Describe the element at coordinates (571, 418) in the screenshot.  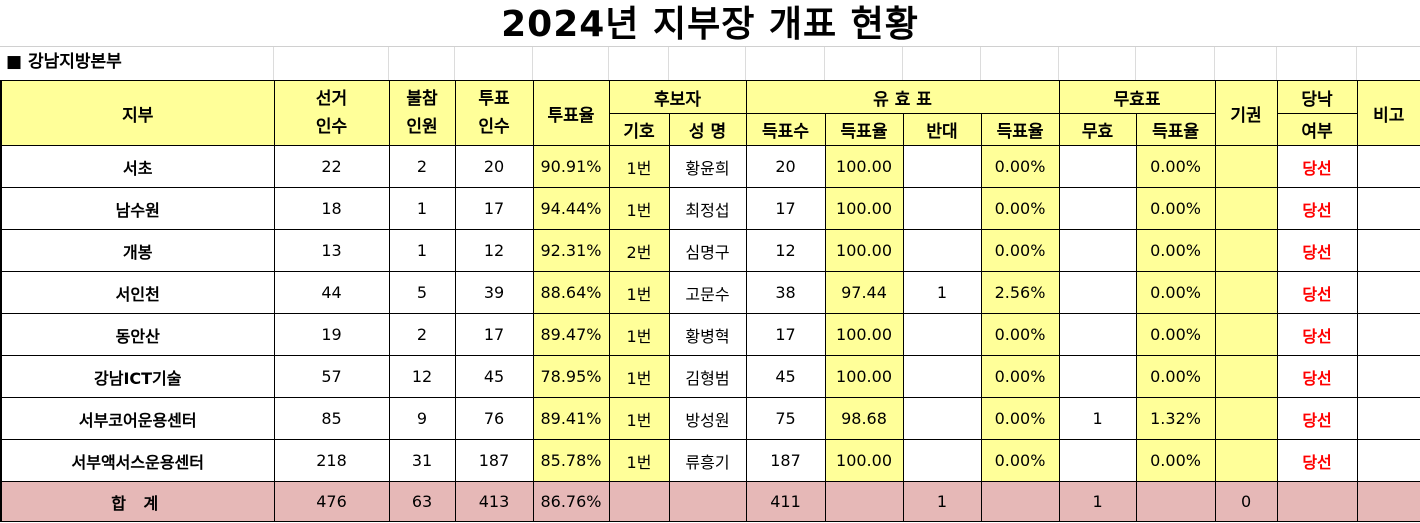
I see `turnout-cell: 89.41%` at that location.